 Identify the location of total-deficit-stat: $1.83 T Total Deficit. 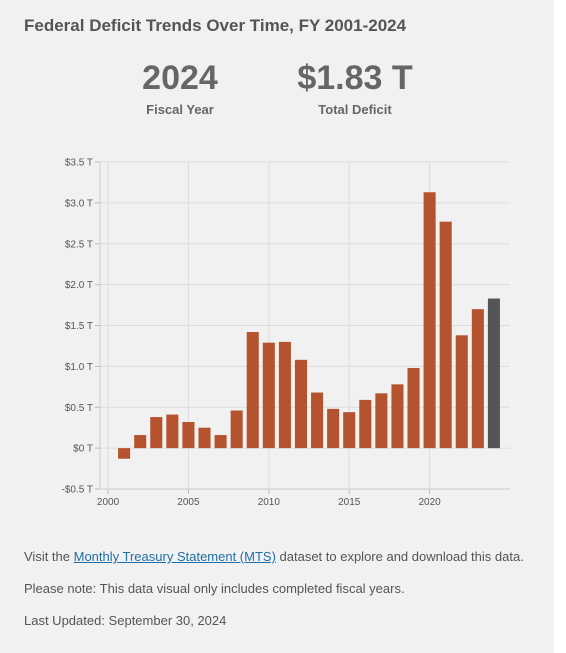
(355, 87).